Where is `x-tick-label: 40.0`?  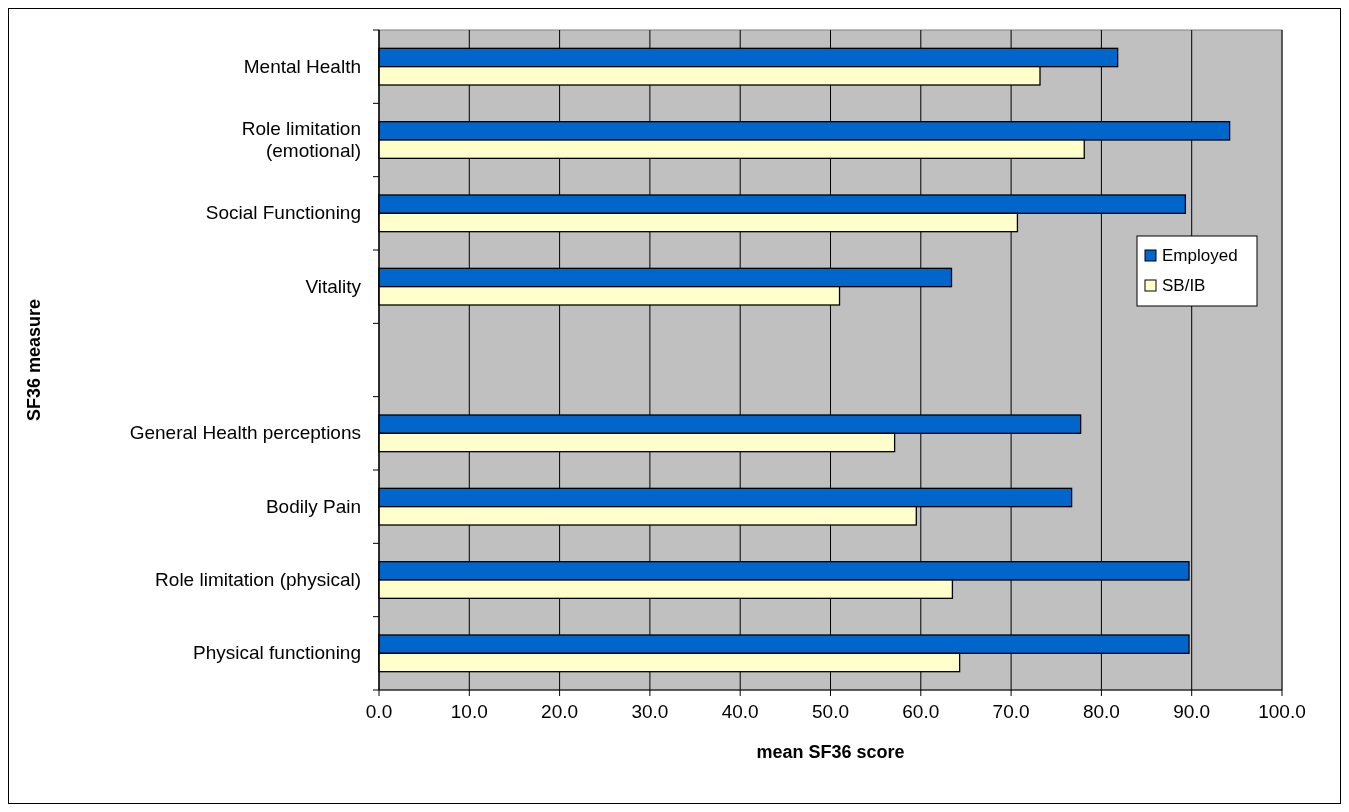 x-tick-label: 40.0 is located at coordinates (740, 711).